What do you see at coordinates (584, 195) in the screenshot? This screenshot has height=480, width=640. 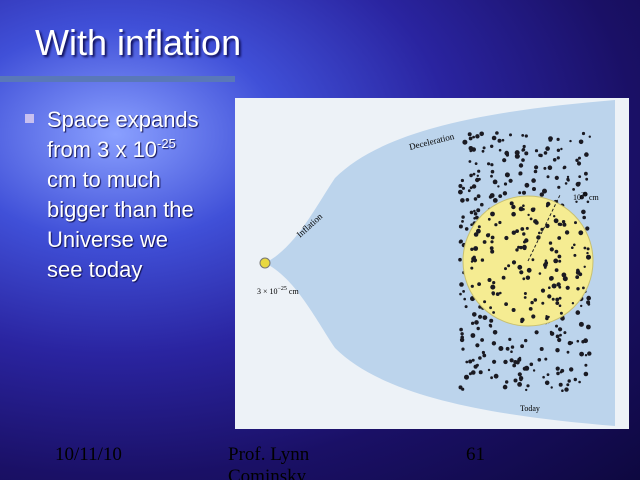 I see `label-superscript: 28` at bounding box center [584, 195].